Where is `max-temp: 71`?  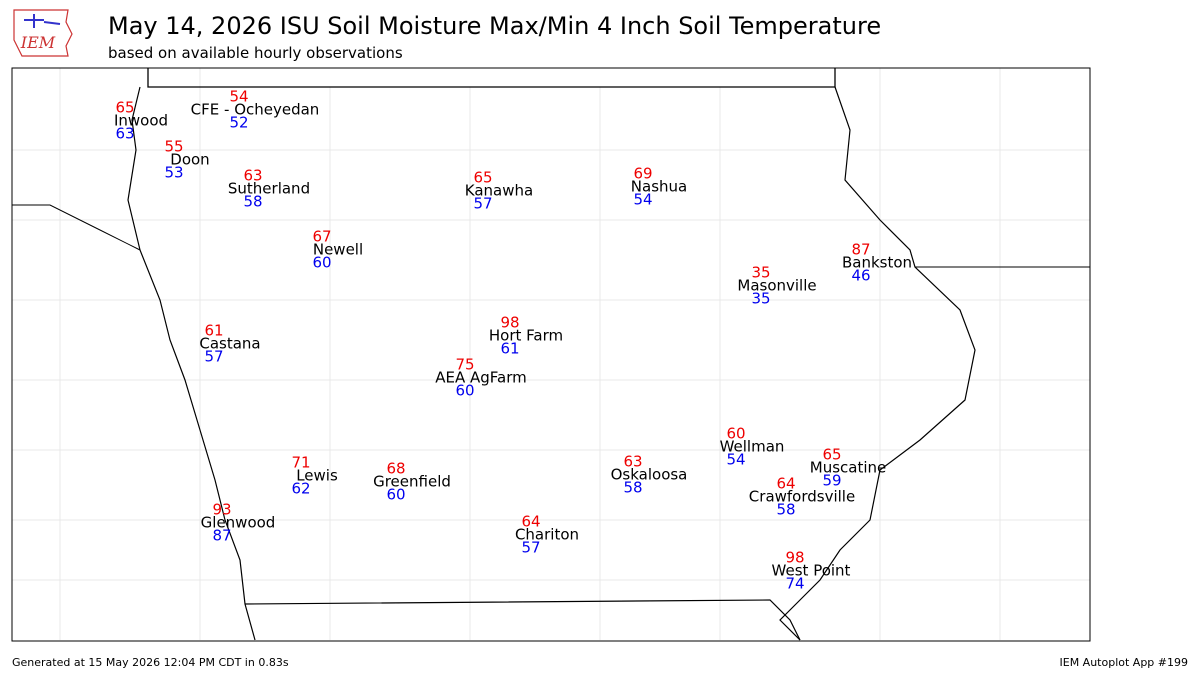 max-temp: 71 is located at coordinates (300, 463).